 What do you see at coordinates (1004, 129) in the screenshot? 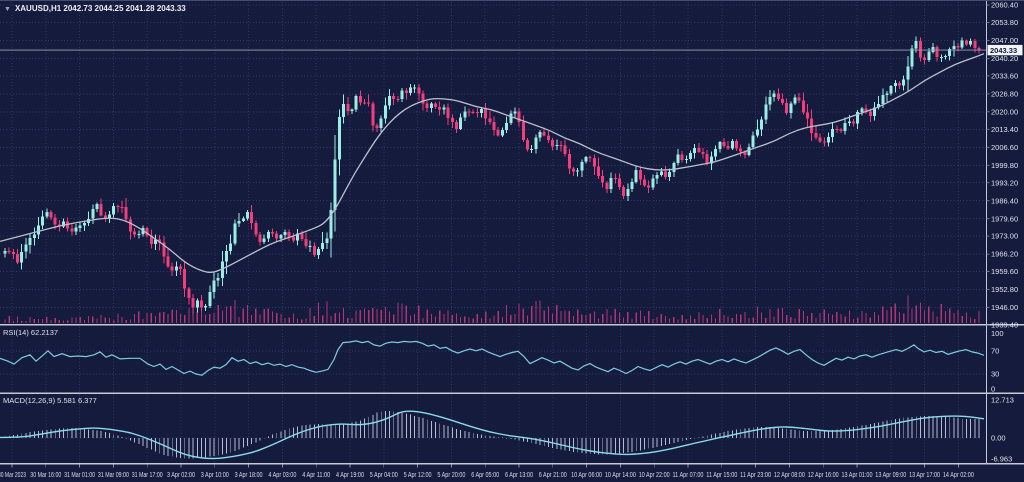
I see `price-tick-label: 2013.40` at bounding box center [1004, 129].